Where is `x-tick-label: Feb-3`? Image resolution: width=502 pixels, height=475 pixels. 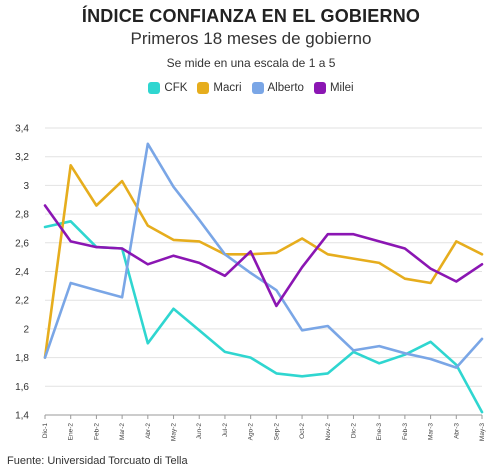
x-tick-label: Feb-3 is located at coordinates (405, 431).